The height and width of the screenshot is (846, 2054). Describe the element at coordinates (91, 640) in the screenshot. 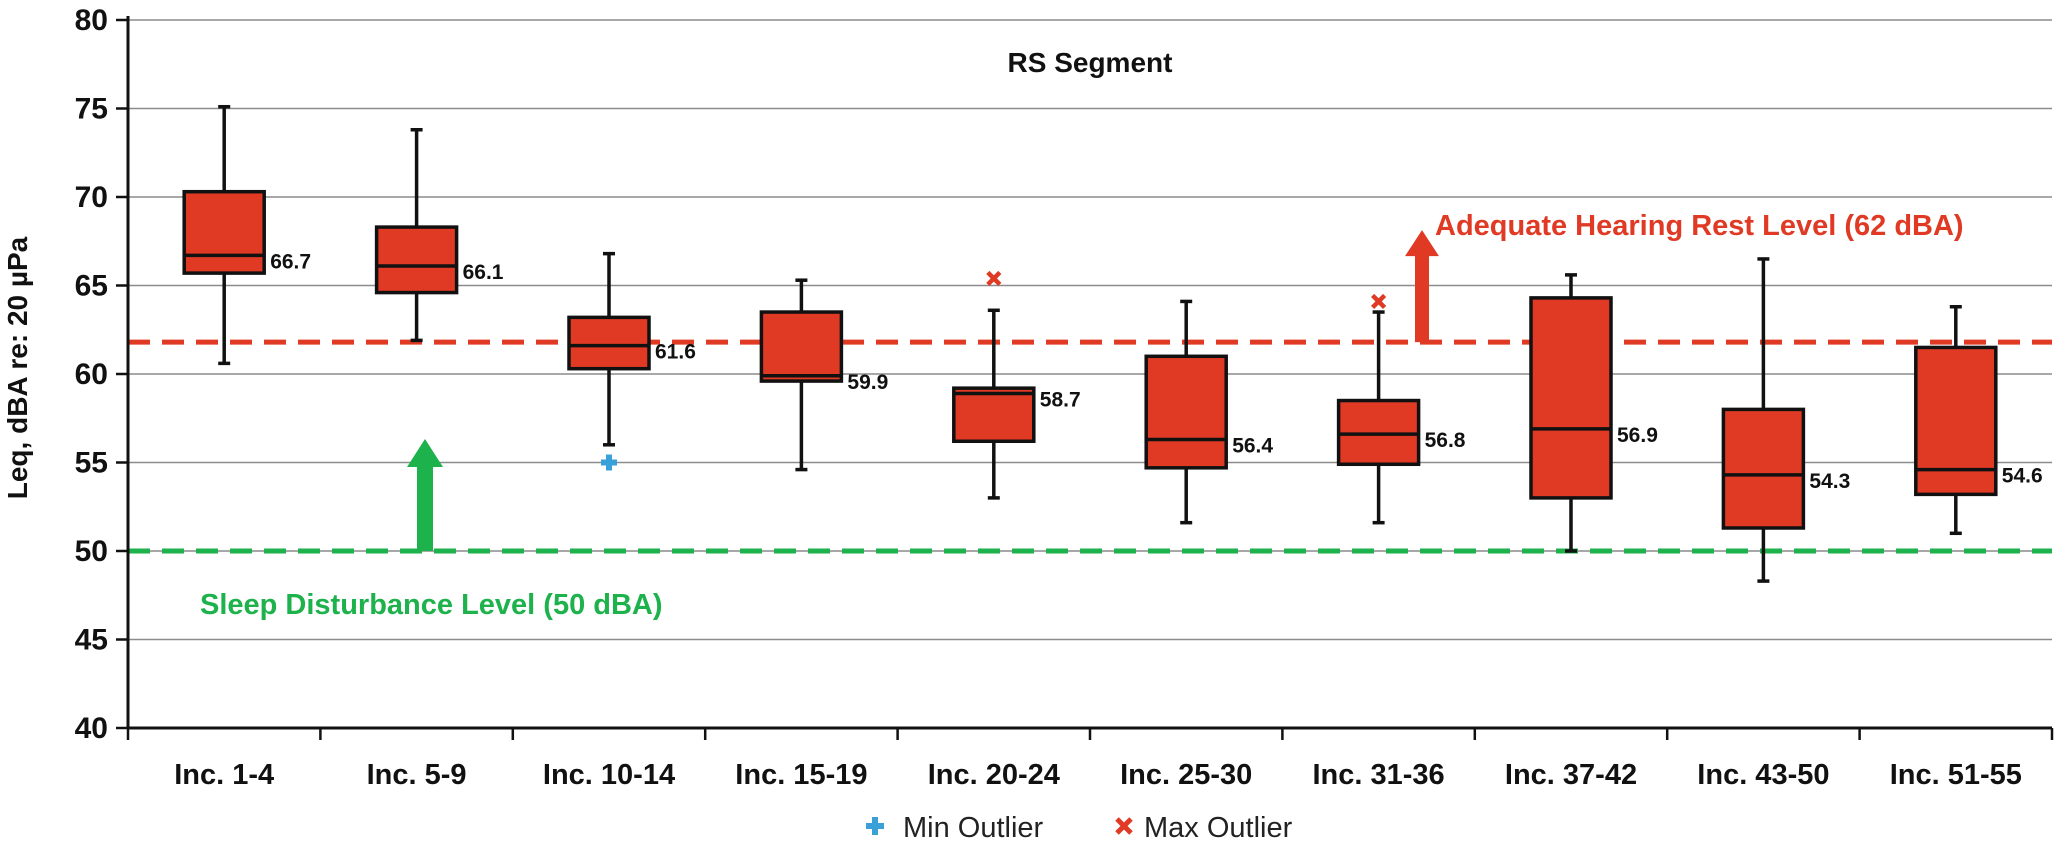

I see `y-tick-label: 45` at that location.